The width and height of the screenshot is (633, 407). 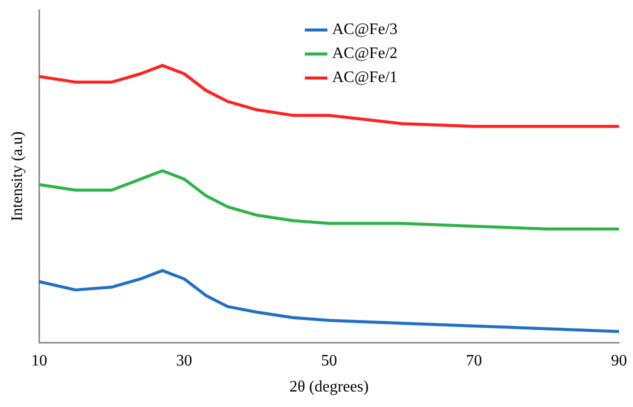 I want to click on x-tick-label: 50, so click(x=329, y=361).